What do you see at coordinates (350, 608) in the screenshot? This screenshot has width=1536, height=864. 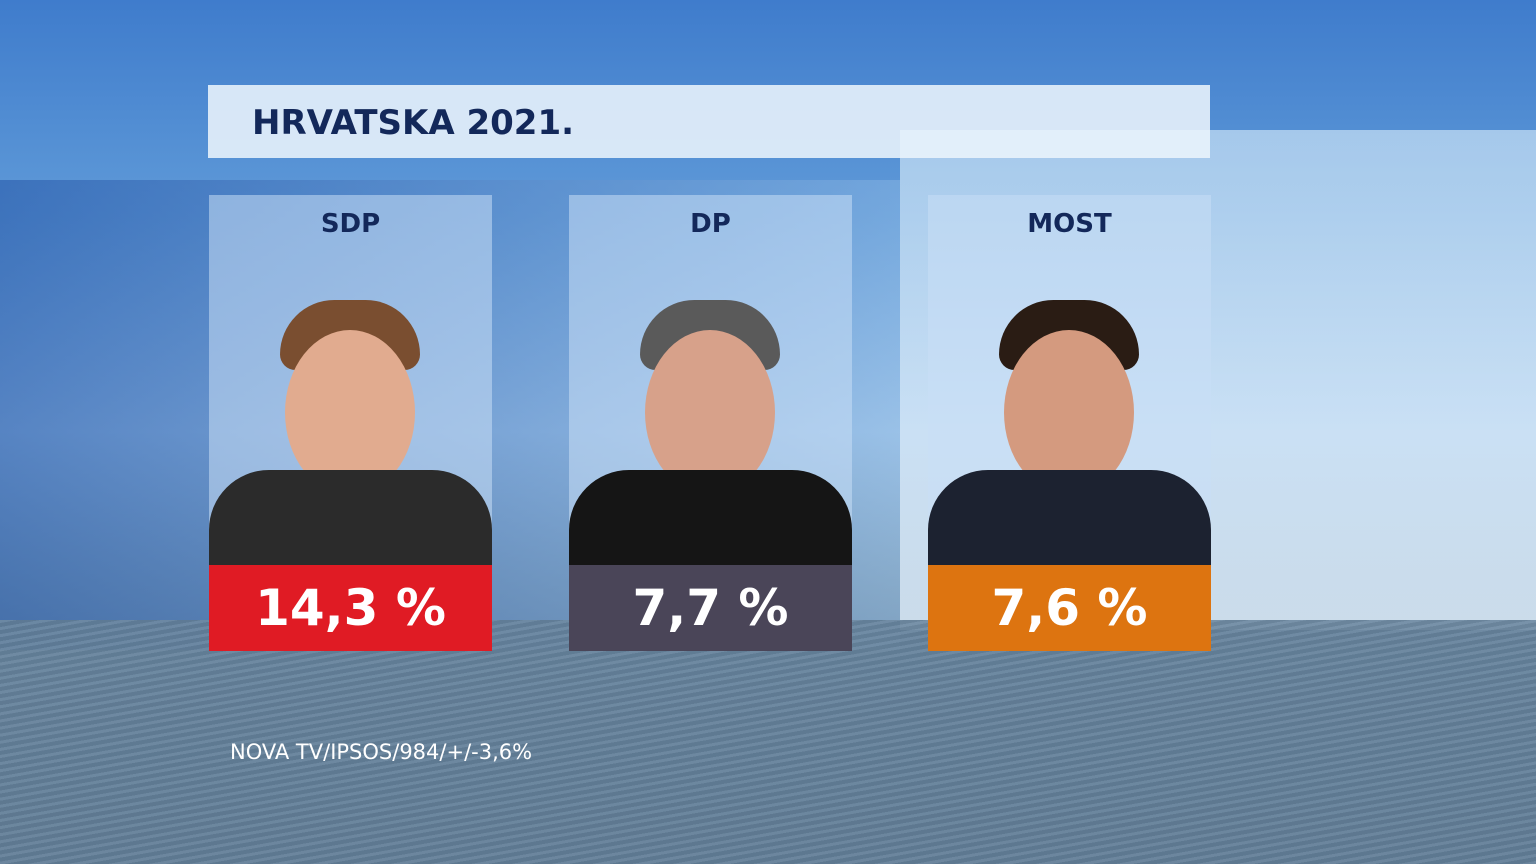 I see `result-value: 14,3 %` at bounding box center [350, 608].